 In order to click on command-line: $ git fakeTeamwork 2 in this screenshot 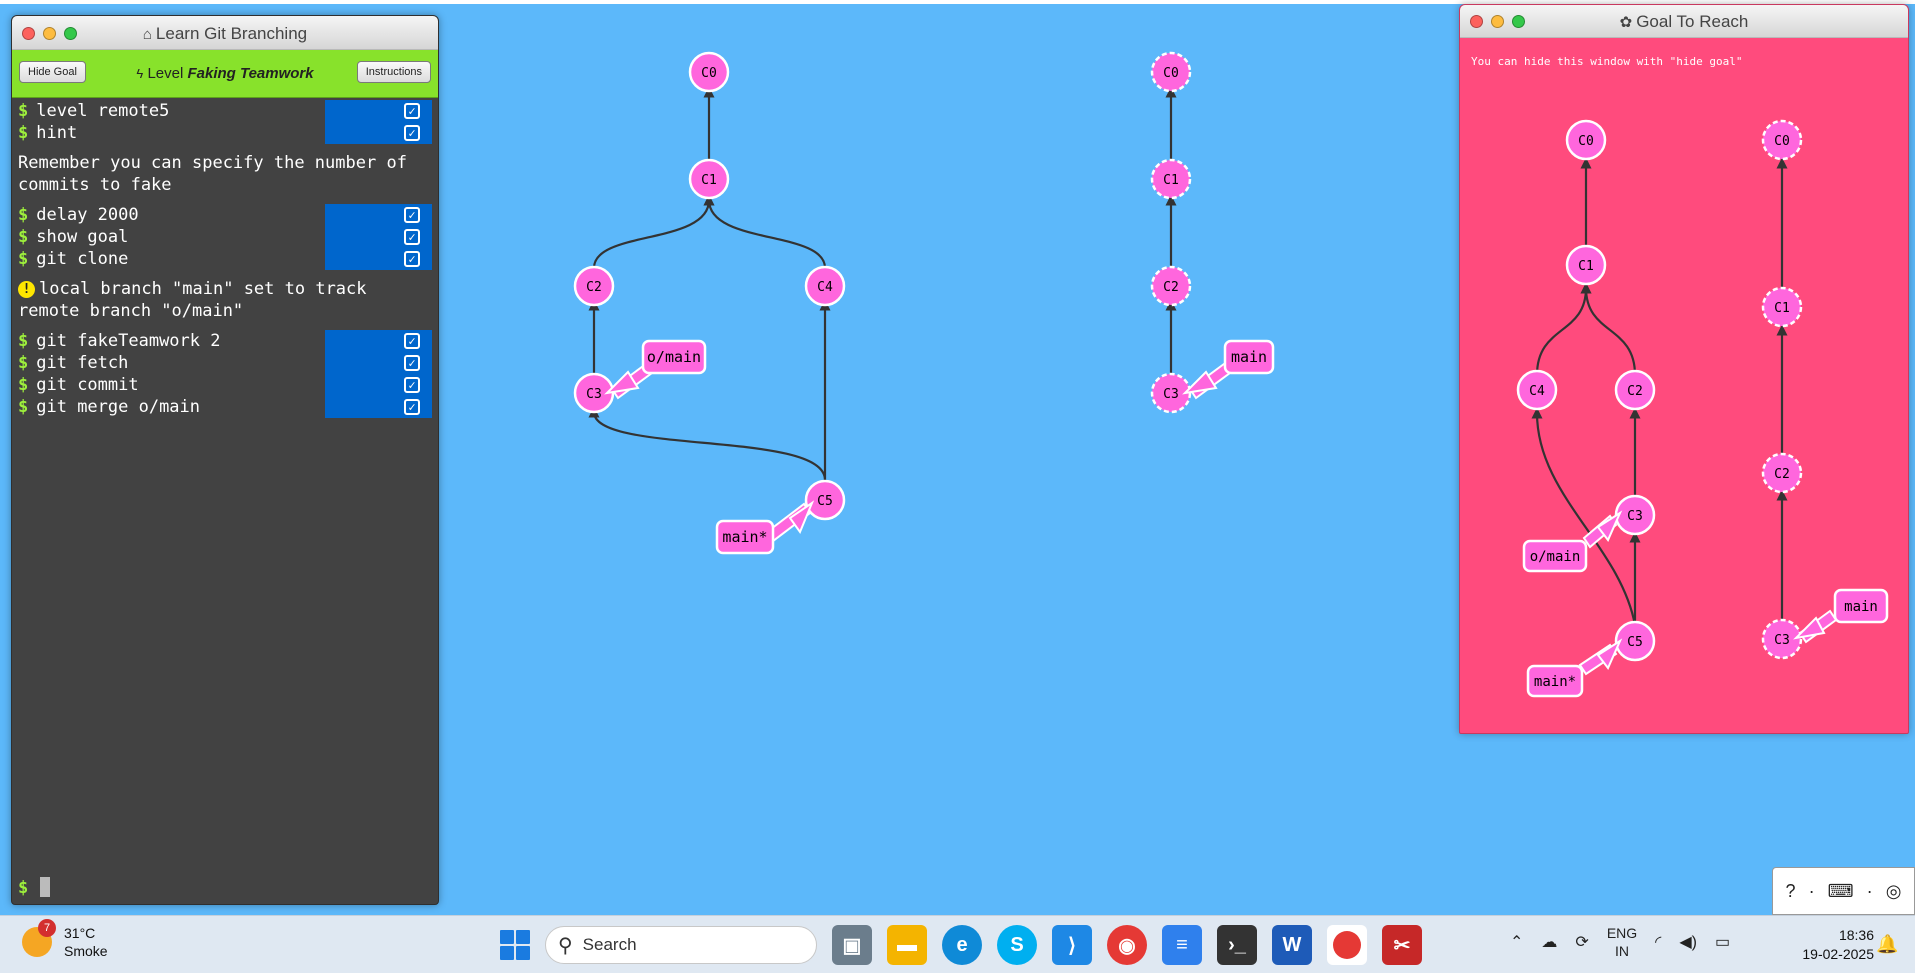, I will do `click(119, 341)`.